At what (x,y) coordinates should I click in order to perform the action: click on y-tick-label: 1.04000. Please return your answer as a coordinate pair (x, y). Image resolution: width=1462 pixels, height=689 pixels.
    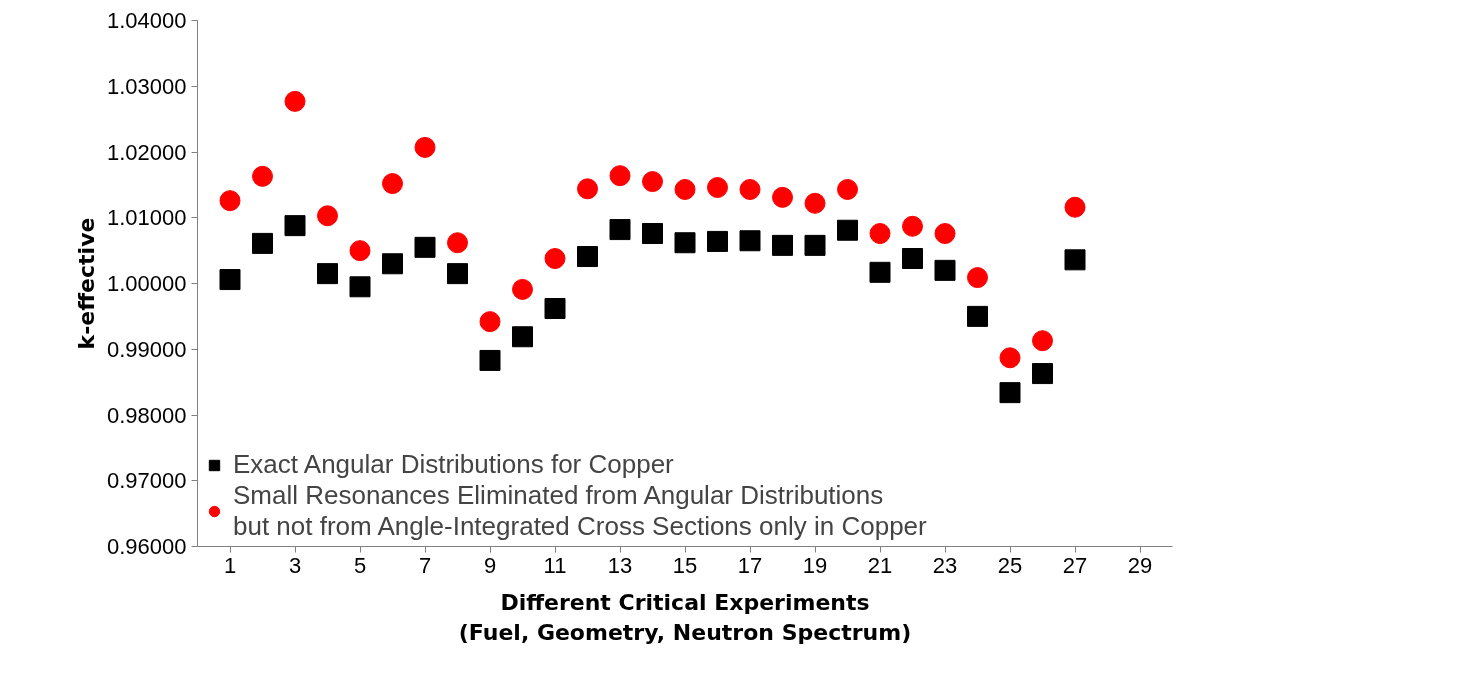
    Looking at the image, I should click on (146, 20).